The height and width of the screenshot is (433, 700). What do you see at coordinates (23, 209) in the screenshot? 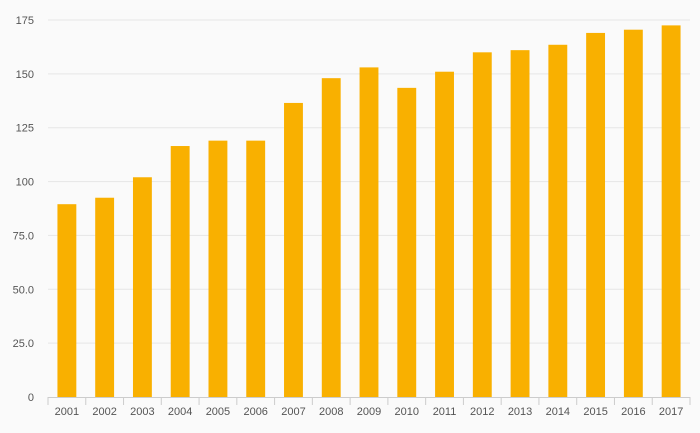
I see `y-axis: 0 25.0 50.0 75.0 100 125 150 175` at bounding box center [23, 209].